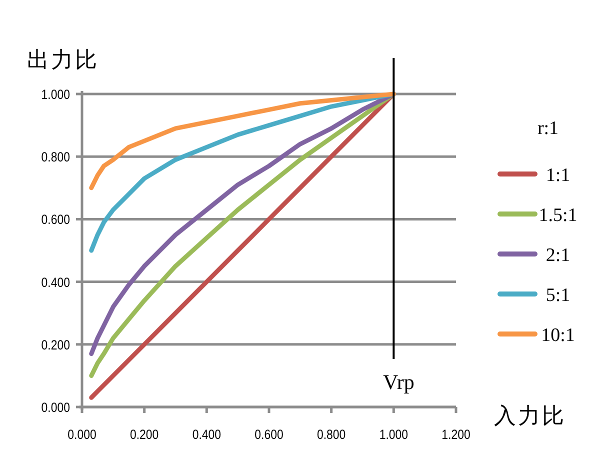 This screenshot has width=595, height=461. I want to click on y-tick-label: 1.000, so click(55, 94).